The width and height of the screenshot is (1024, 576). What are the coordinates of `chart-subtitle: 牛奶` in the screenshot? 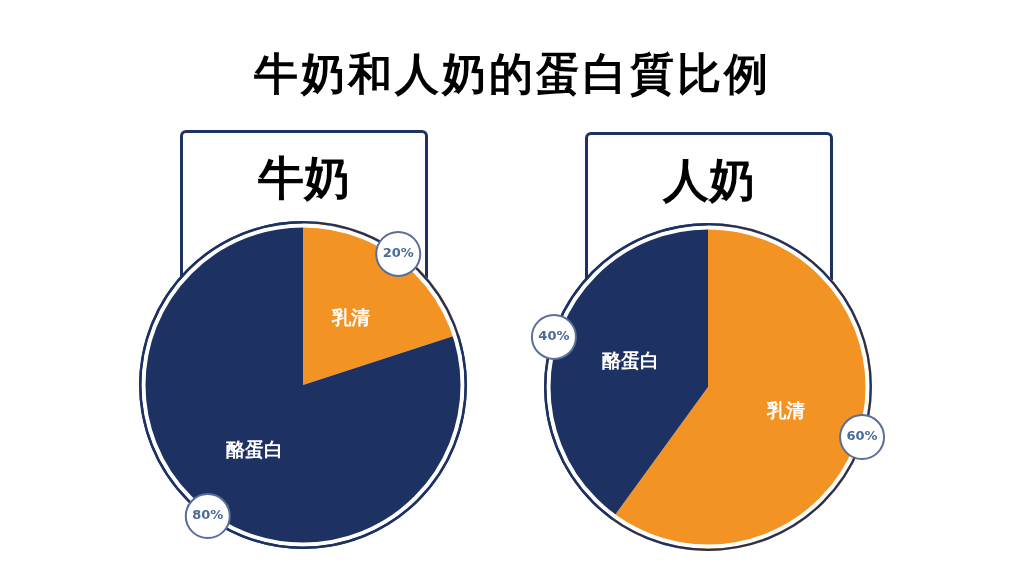 It's located at (304, 178).